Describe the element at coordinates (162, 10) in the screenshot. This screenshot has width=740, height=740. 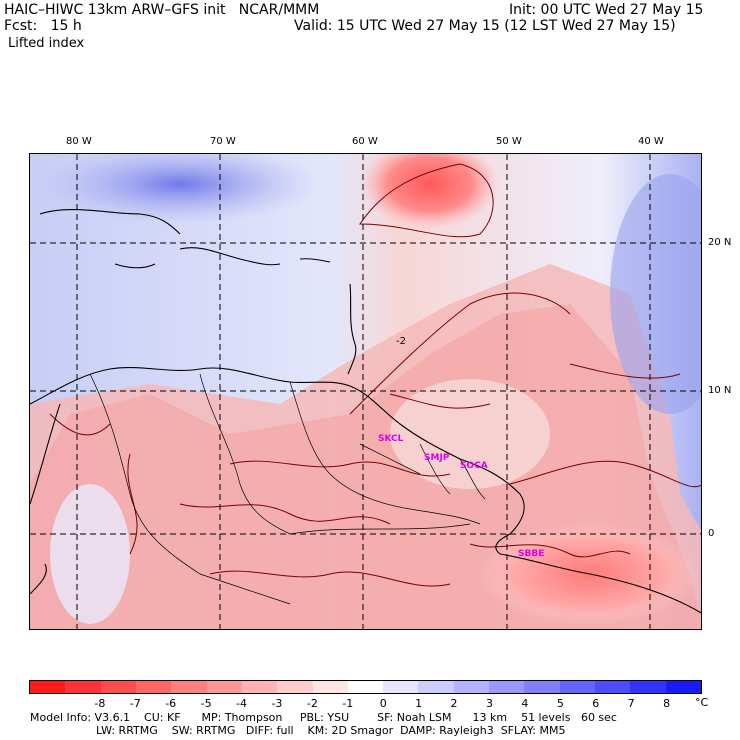
I see `model-title: HAIC–HIWC 13km ARW–GFS init NCAR/MMM` at that location.